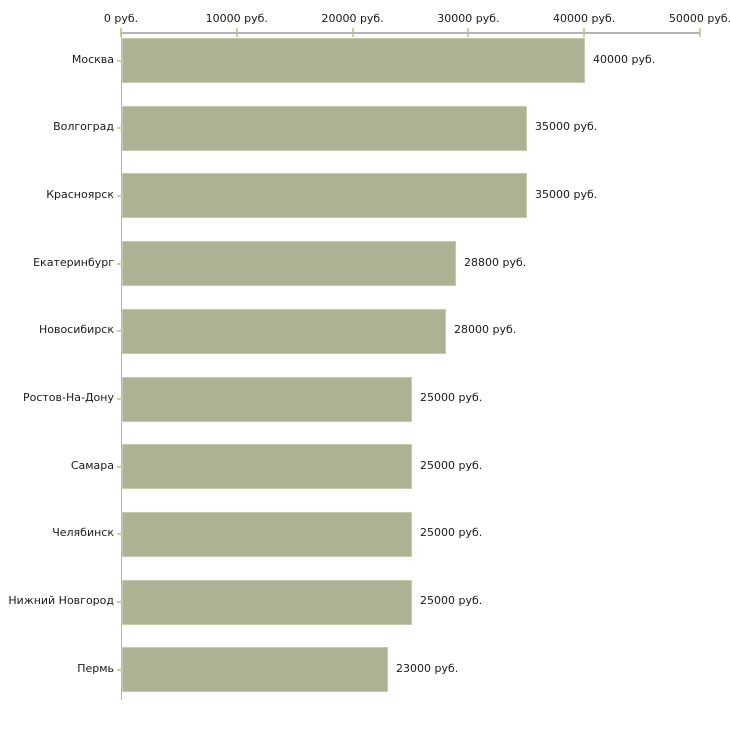 The width and height of the screenshot is (730, 730). Describe the element at coordinates (121, 366) in the screenshot. I see `y-axis-line` at that location.